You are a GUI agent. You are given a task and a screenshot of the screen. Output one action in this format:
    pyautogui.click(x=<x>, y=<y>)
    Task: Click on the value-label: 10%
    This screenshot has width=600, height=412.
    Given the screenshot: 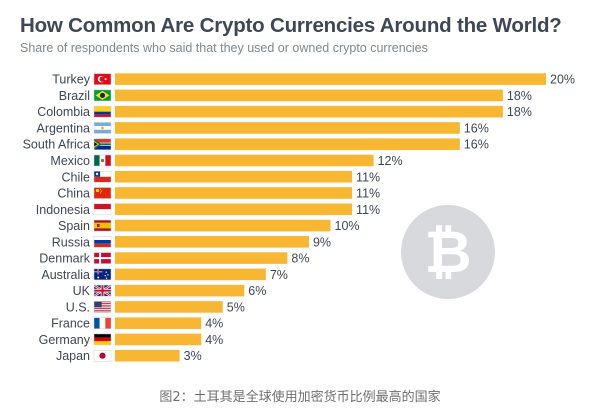 What is the action you would take?
    pyautogui.click(x=347, y=226)
    